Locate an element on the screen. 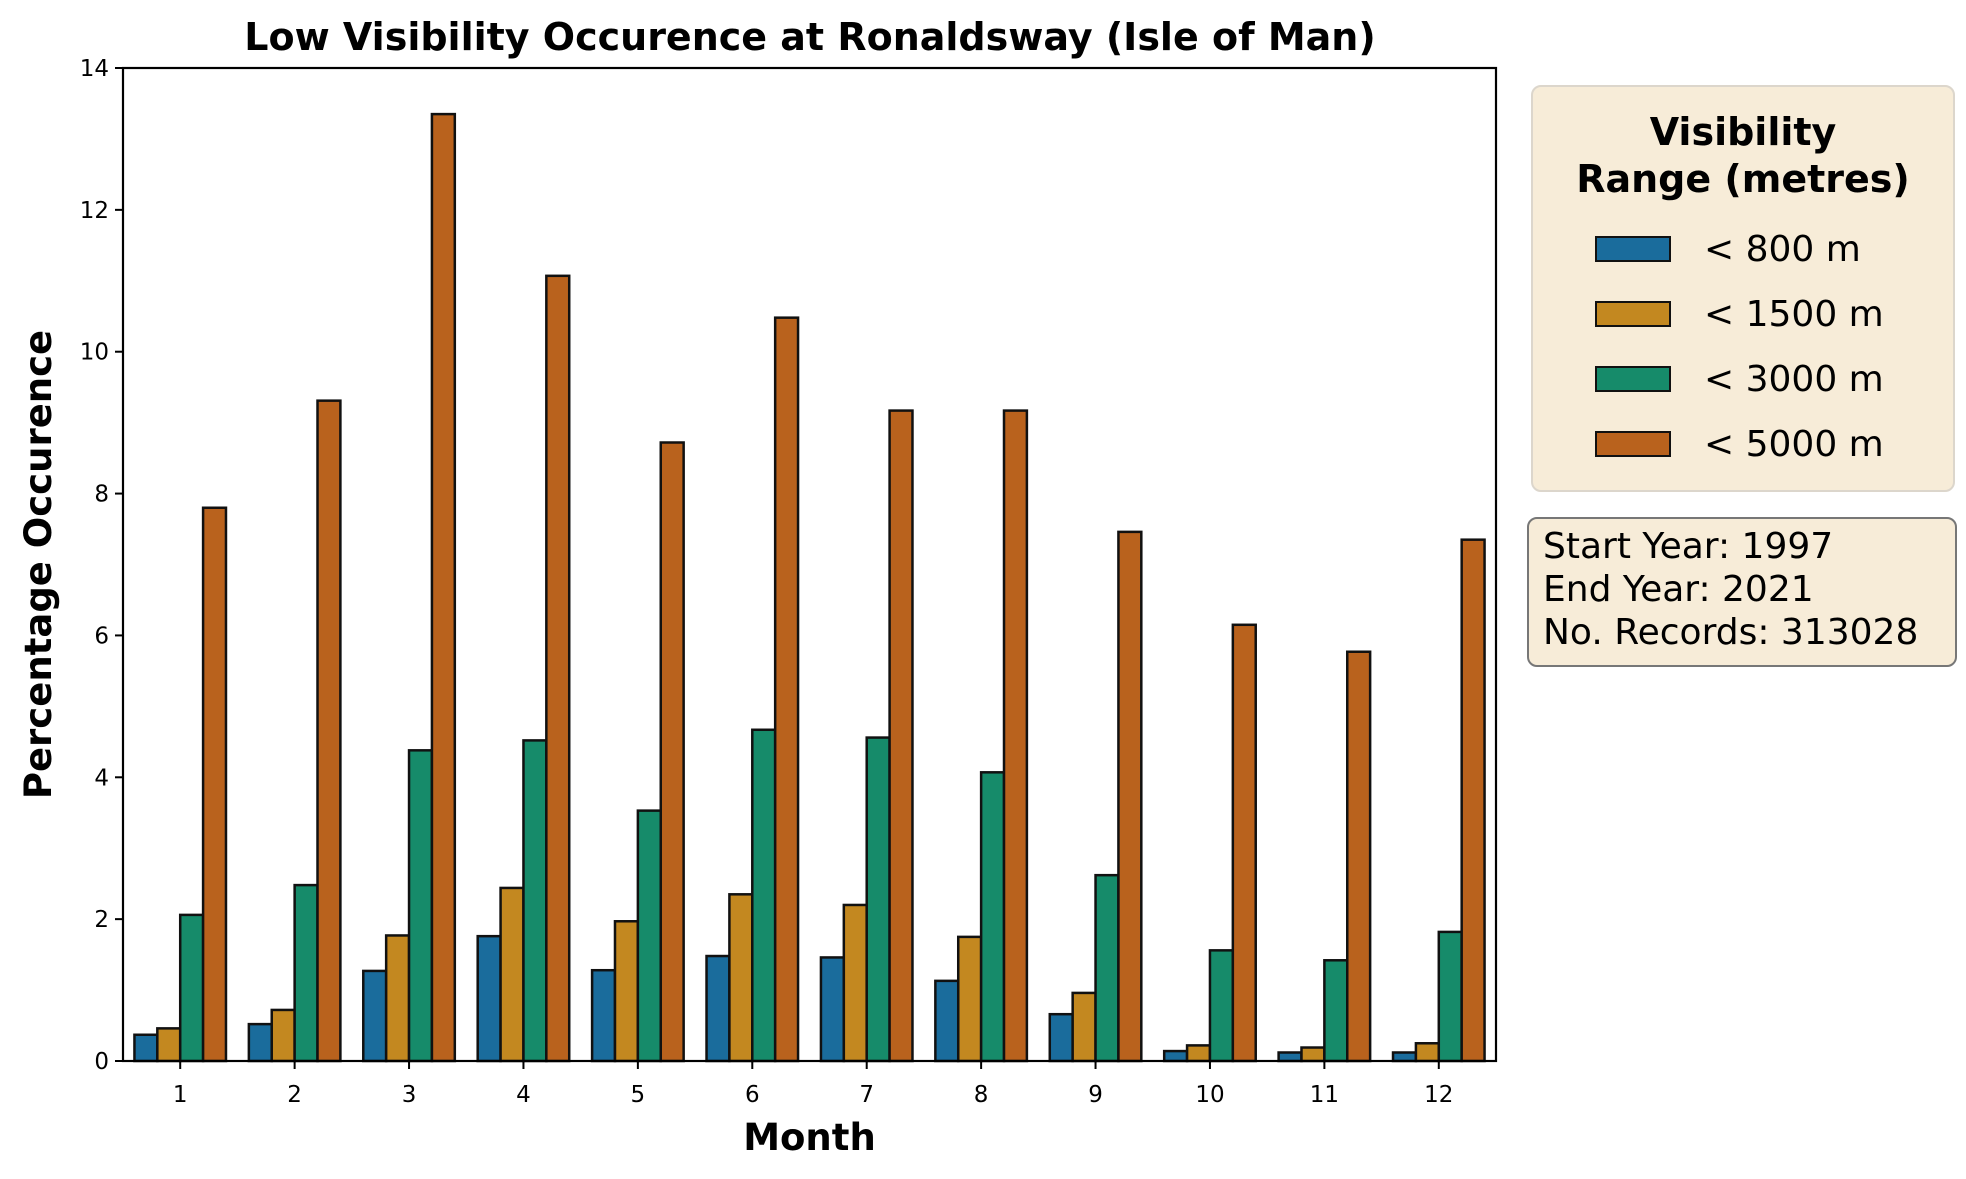  legend-item-1500: < 1500 m is located at coordinates (1739, 314).